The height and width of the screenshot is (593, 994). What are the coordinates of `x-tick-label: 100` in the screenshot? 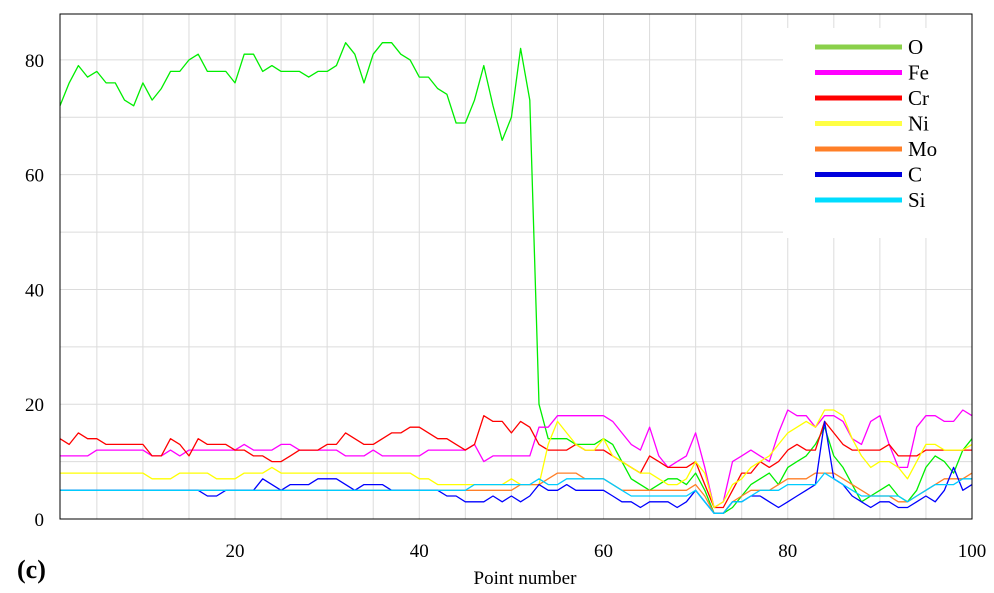 It's located at (972, 551).